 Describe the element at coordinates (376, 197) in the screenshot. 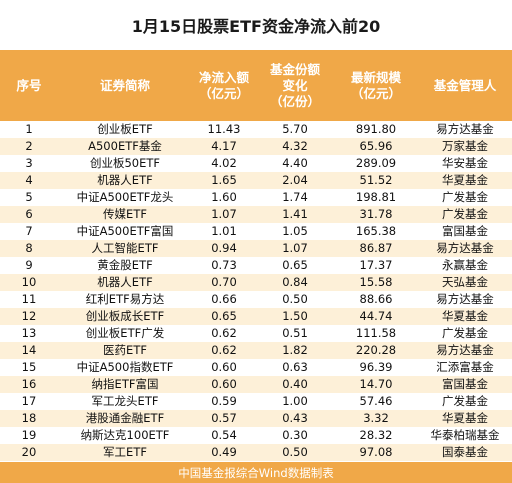

I see `cell-latest-size: 198.81` at that location.